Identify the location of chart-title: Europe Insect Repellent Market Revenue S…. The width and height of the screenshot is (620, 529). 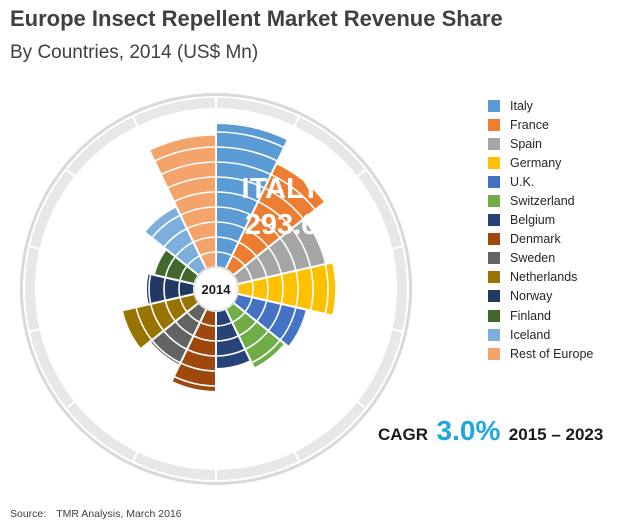
(256, 18).